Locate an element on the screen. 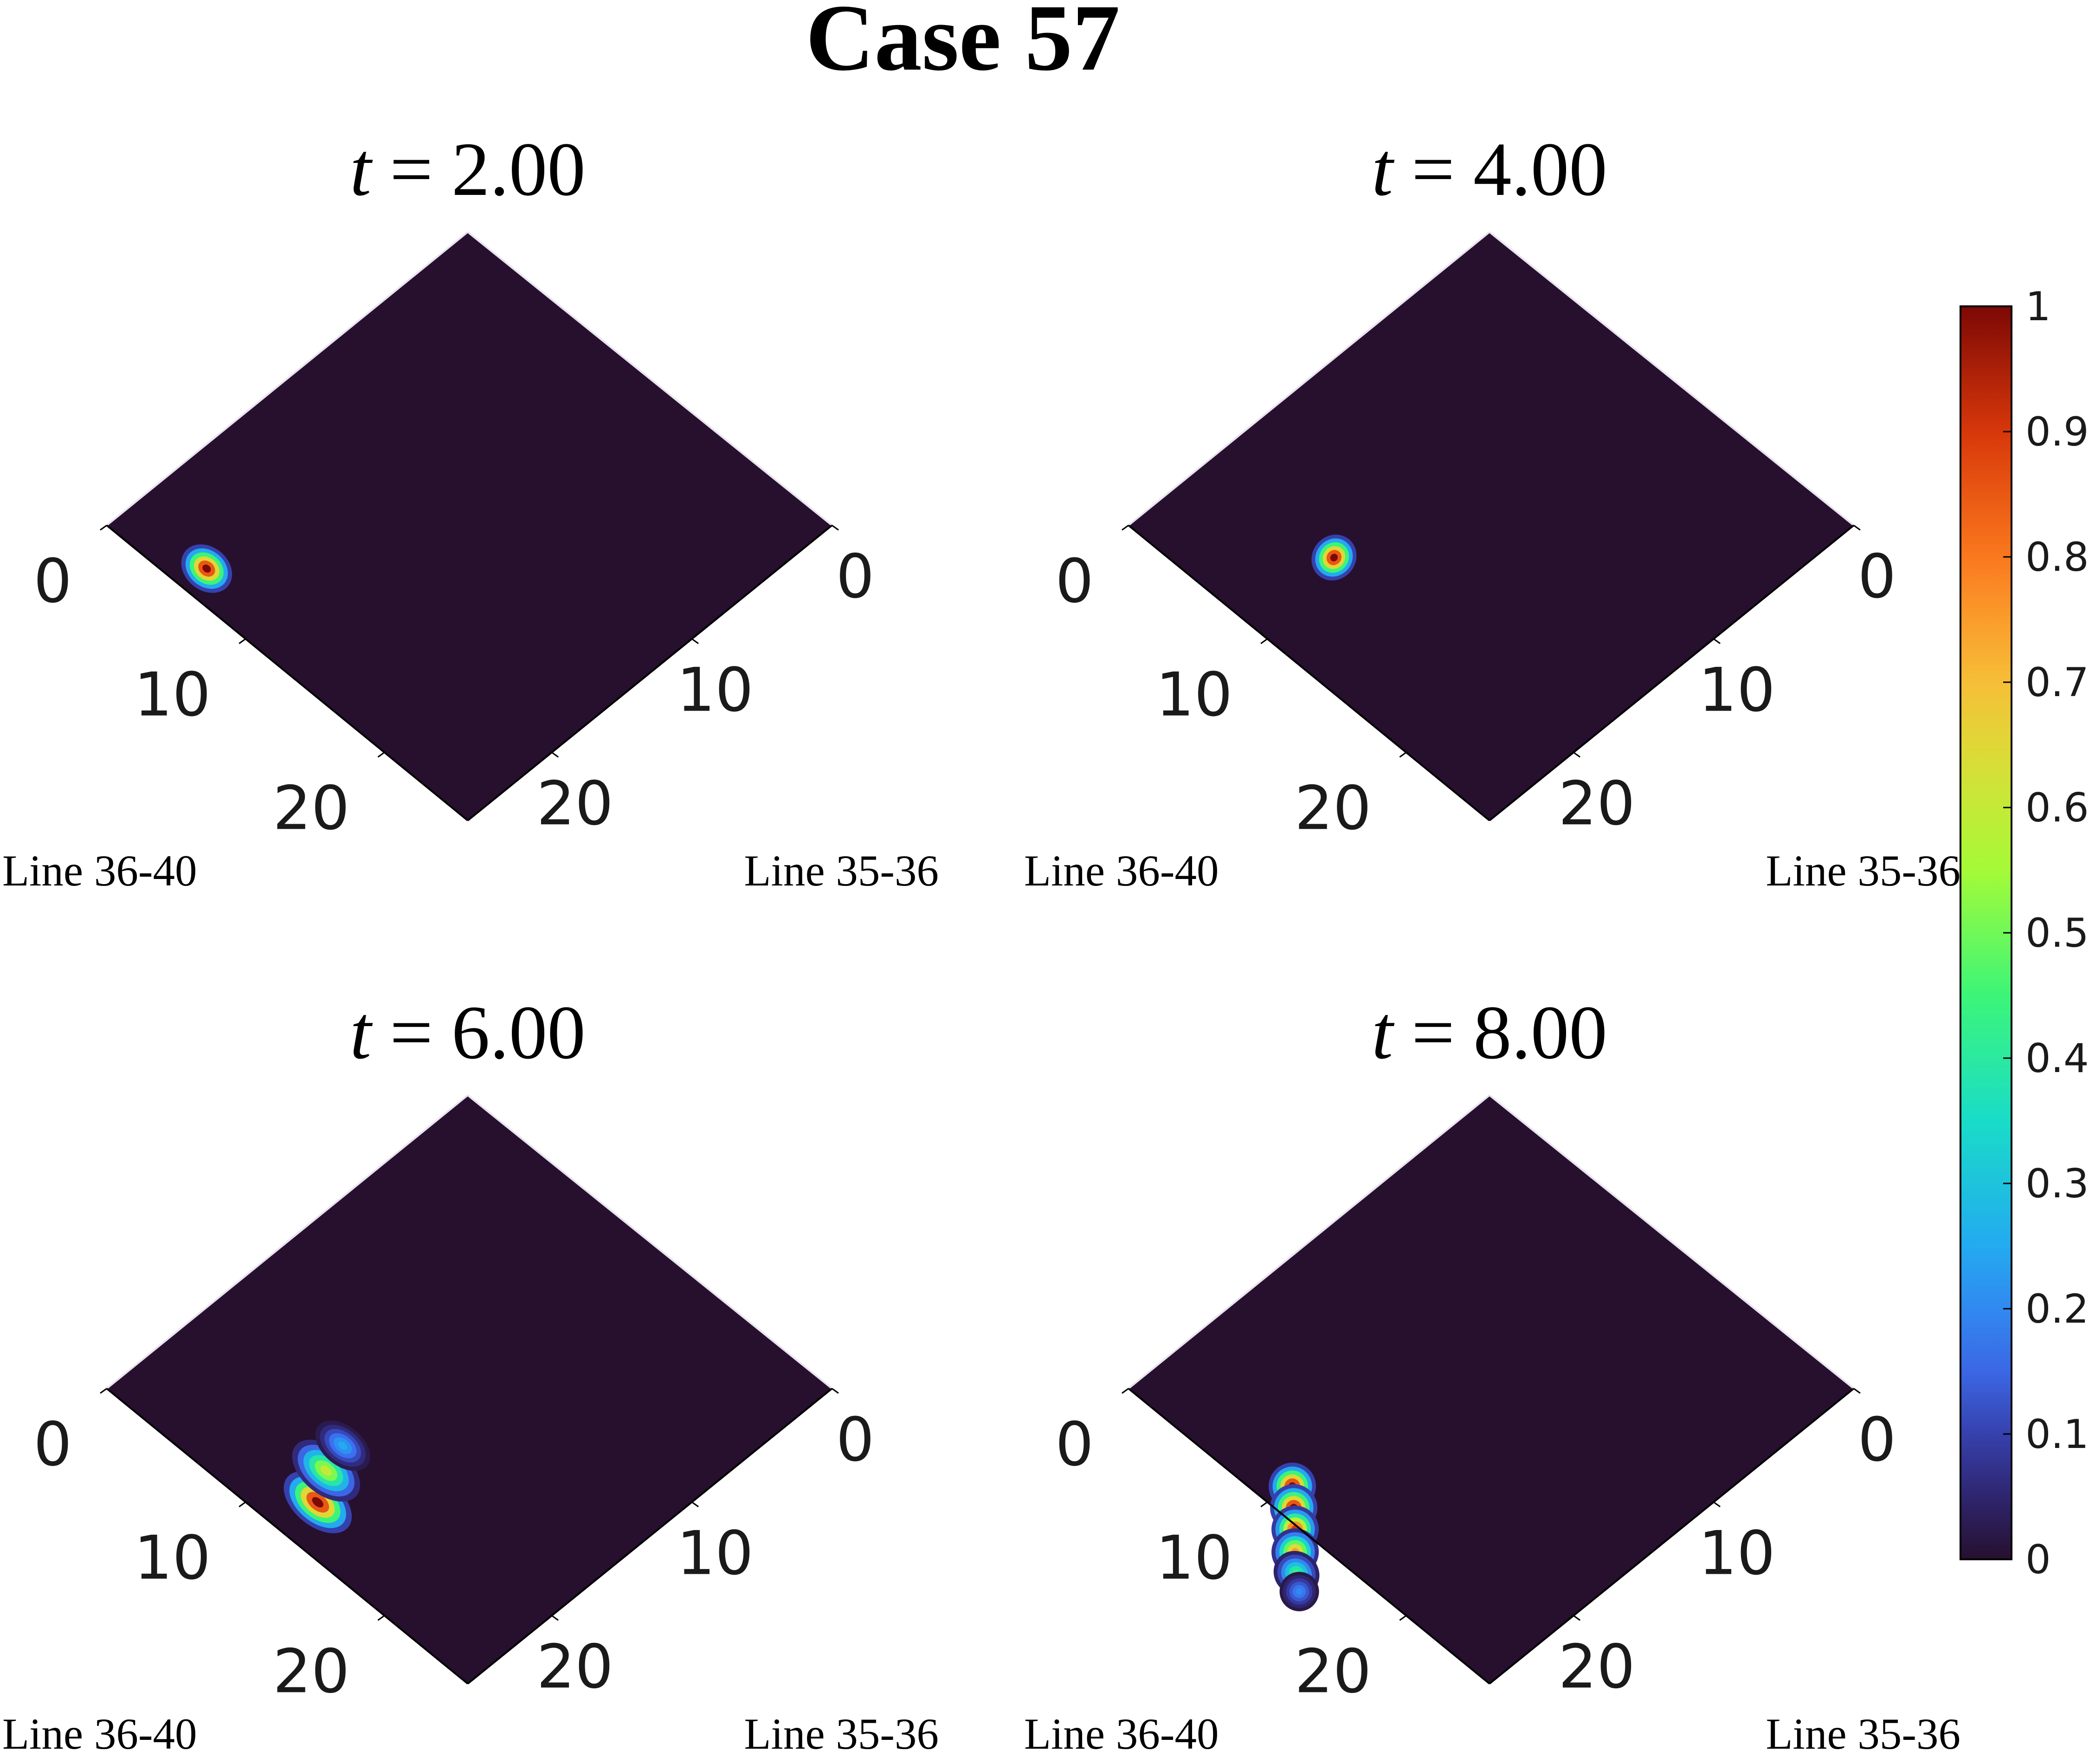  colorbar-tick-label: 0.8 is located at coordinates (2057, 557).